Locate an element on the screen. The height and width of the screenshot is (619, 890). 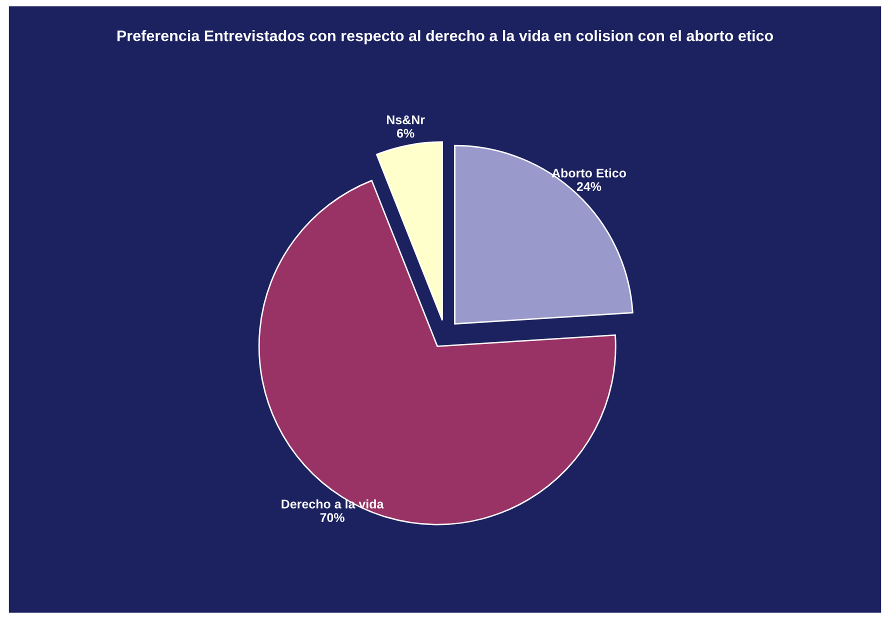
data-label: 6% is located at coordinates (405, 133).